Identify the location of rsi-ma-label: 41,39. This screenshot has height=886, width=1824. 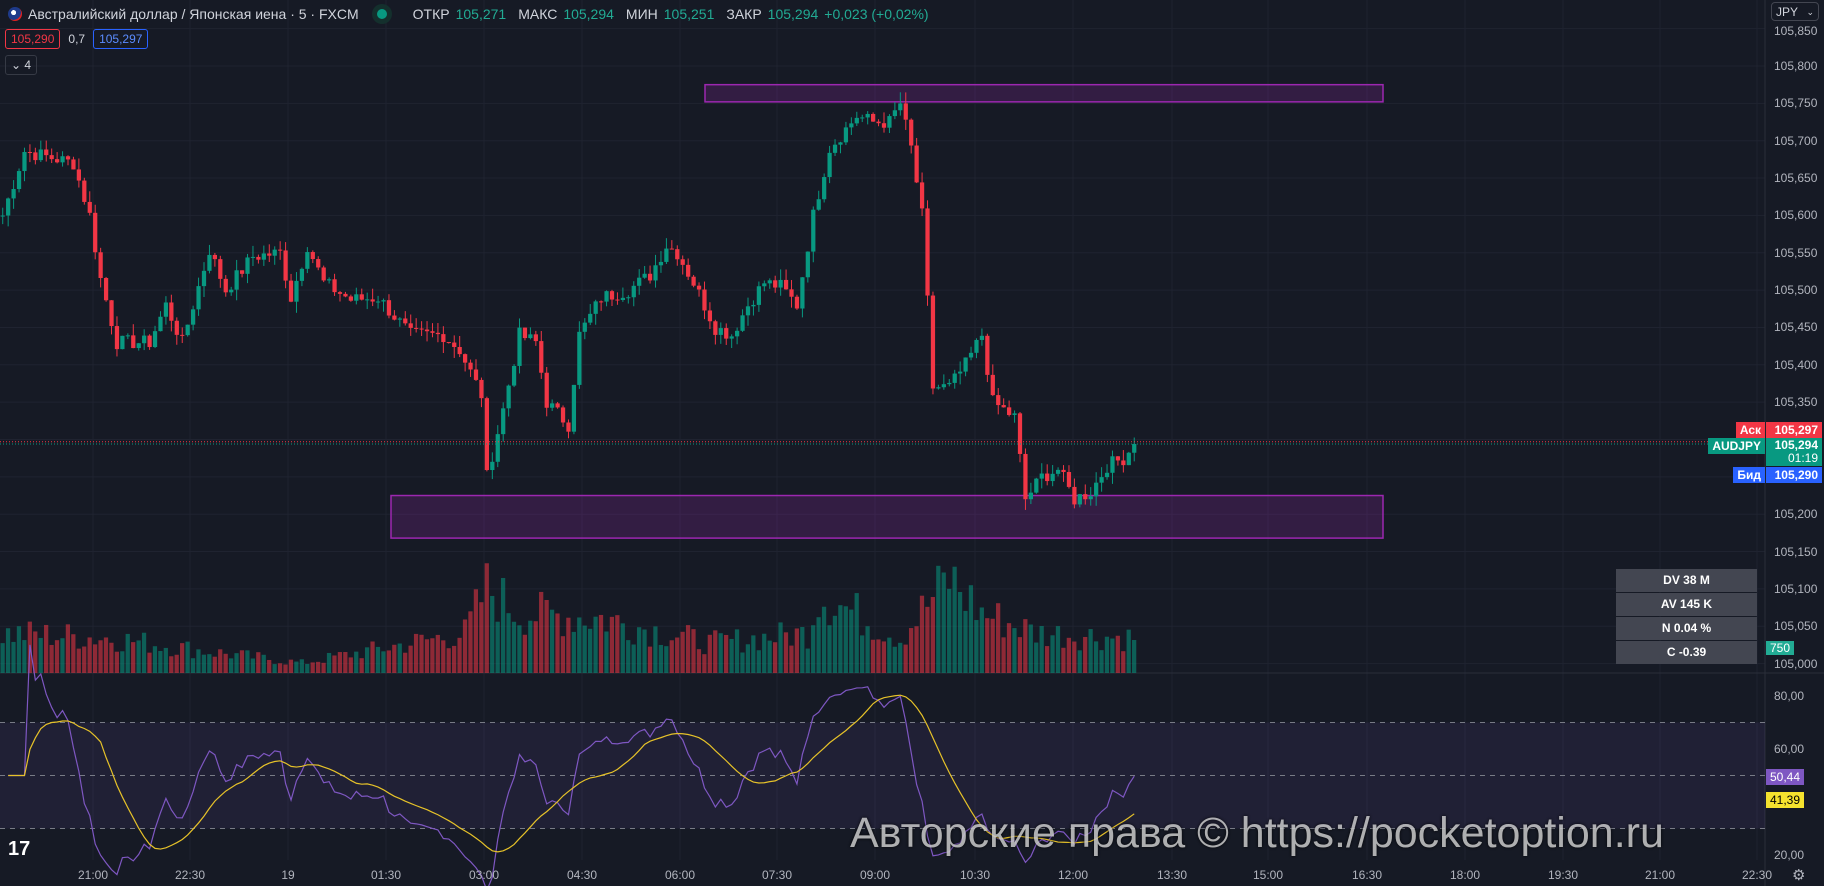
(1785, 800).